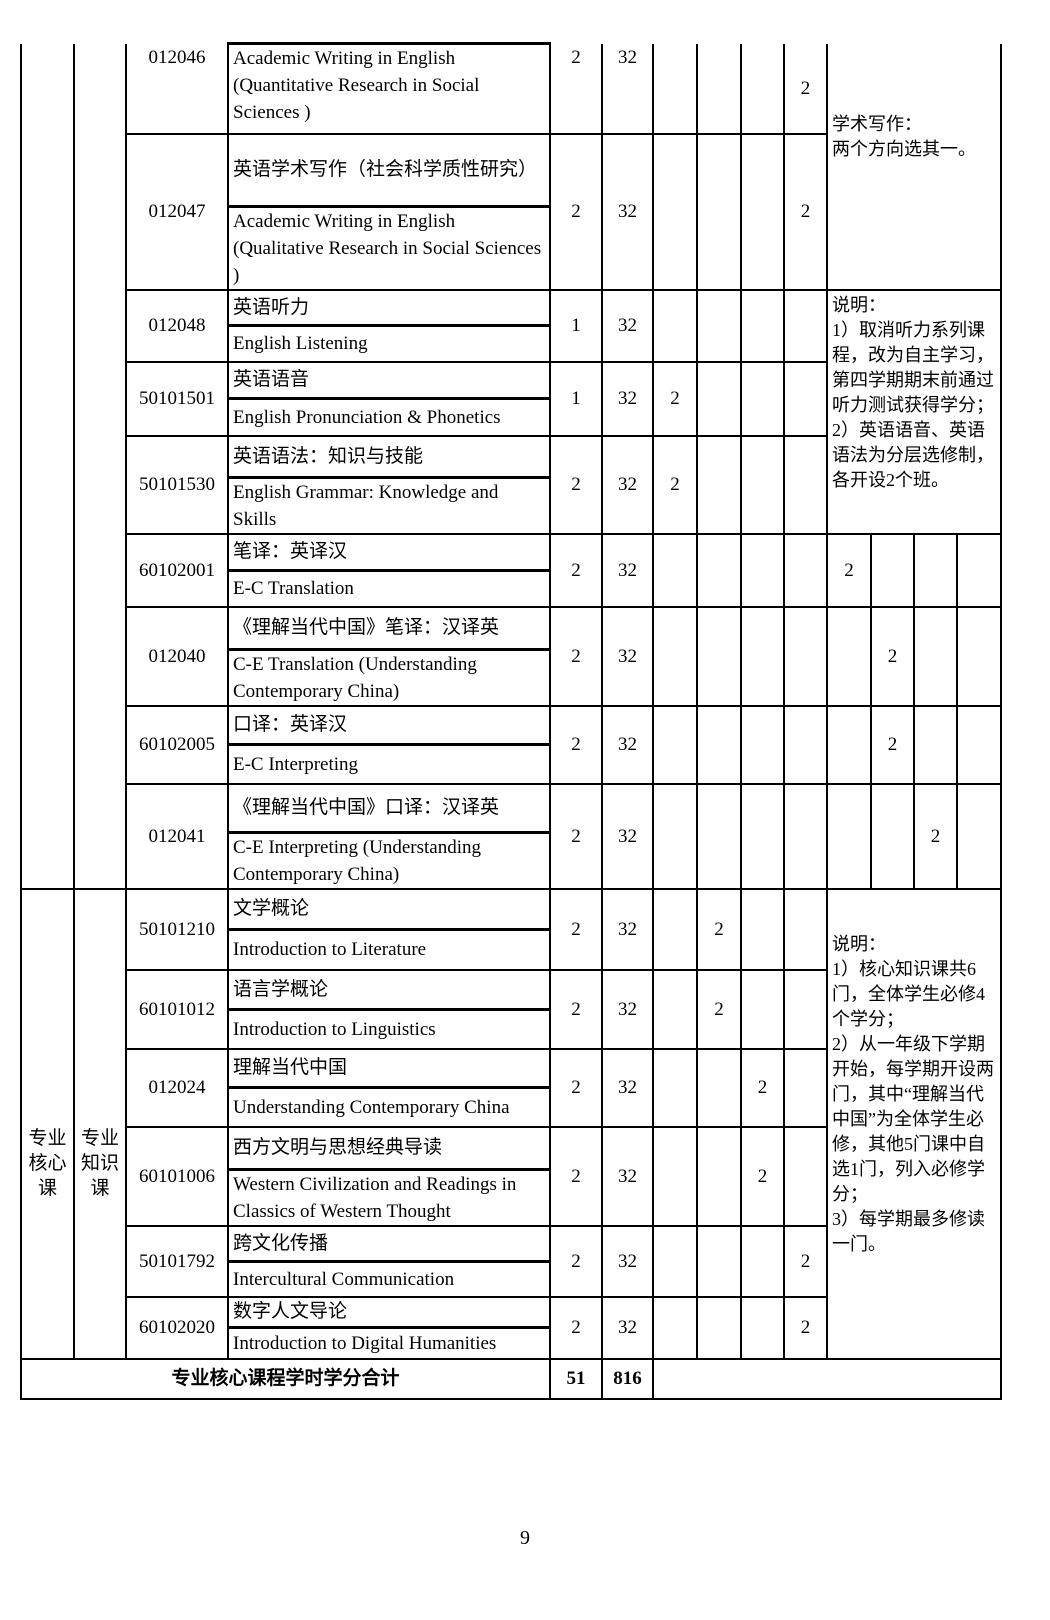 The image size is (1050, 1620). I want to click on course-code: 60102020, so click(177, 1327).